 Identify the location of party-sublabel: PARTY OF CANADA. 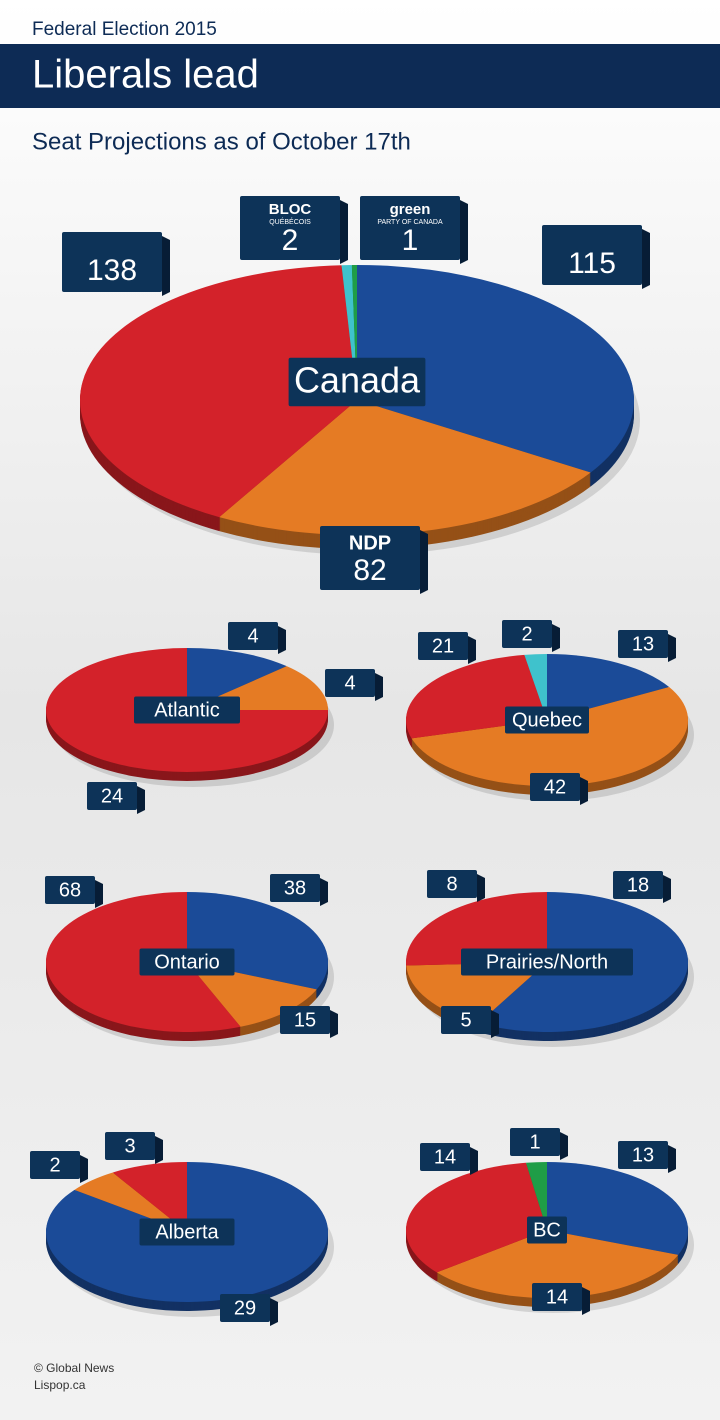
(410, 222).